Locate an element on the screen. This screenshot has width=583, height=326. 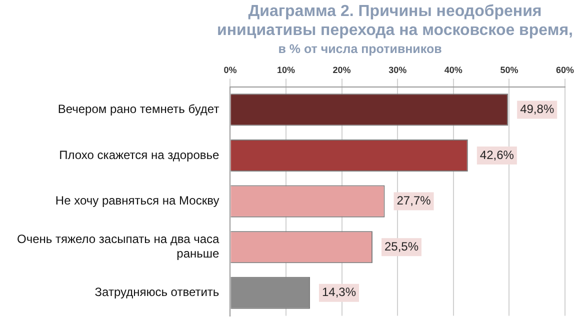
y-tick-label: Плохо скажется на здоровье is located at coordinates (139, 155).